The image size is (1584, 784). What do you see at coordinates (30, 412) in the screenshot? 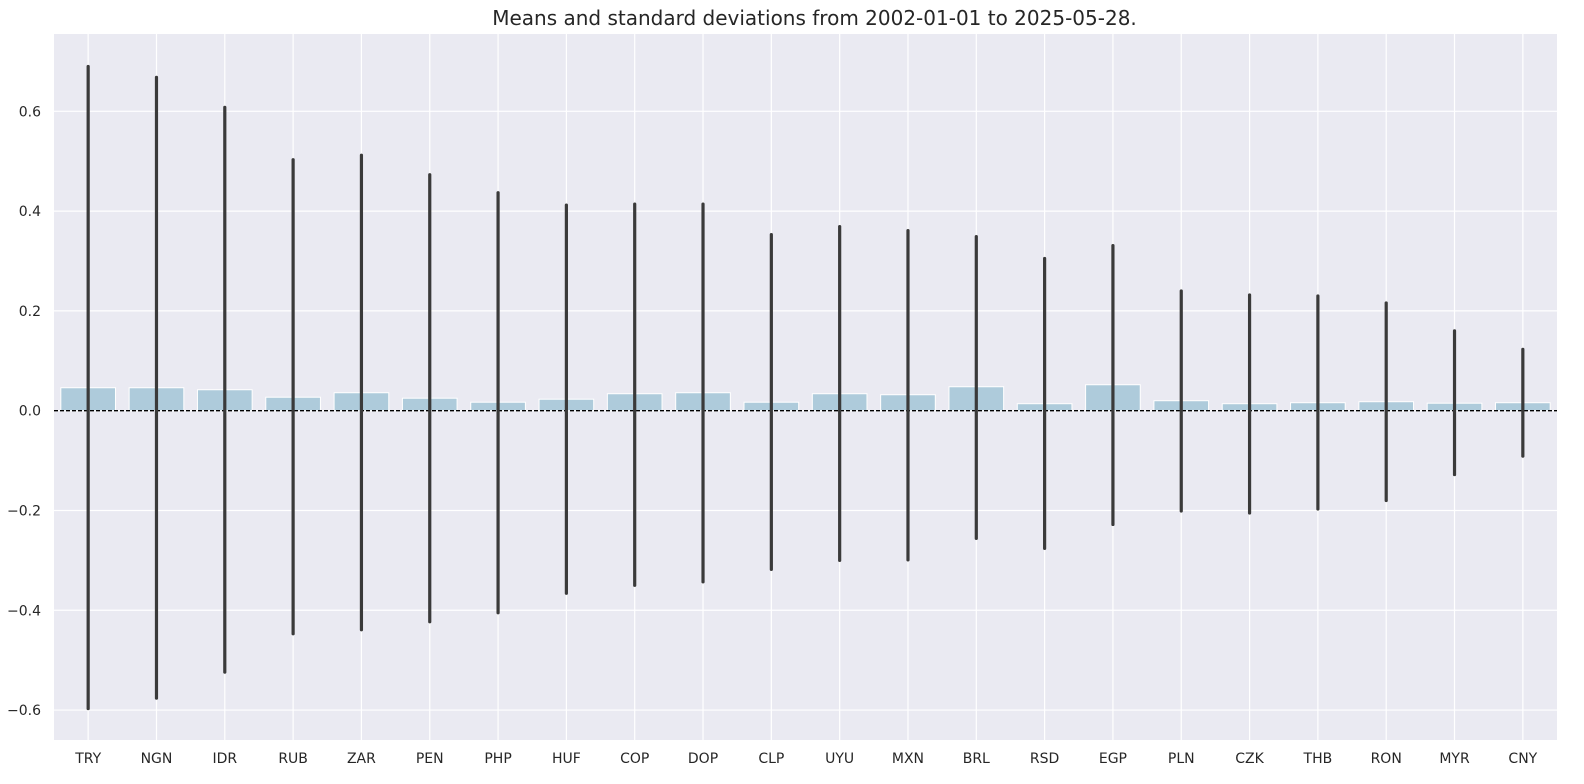
I see `y-tick-label: 0.0` at bounding box center [30, 412].